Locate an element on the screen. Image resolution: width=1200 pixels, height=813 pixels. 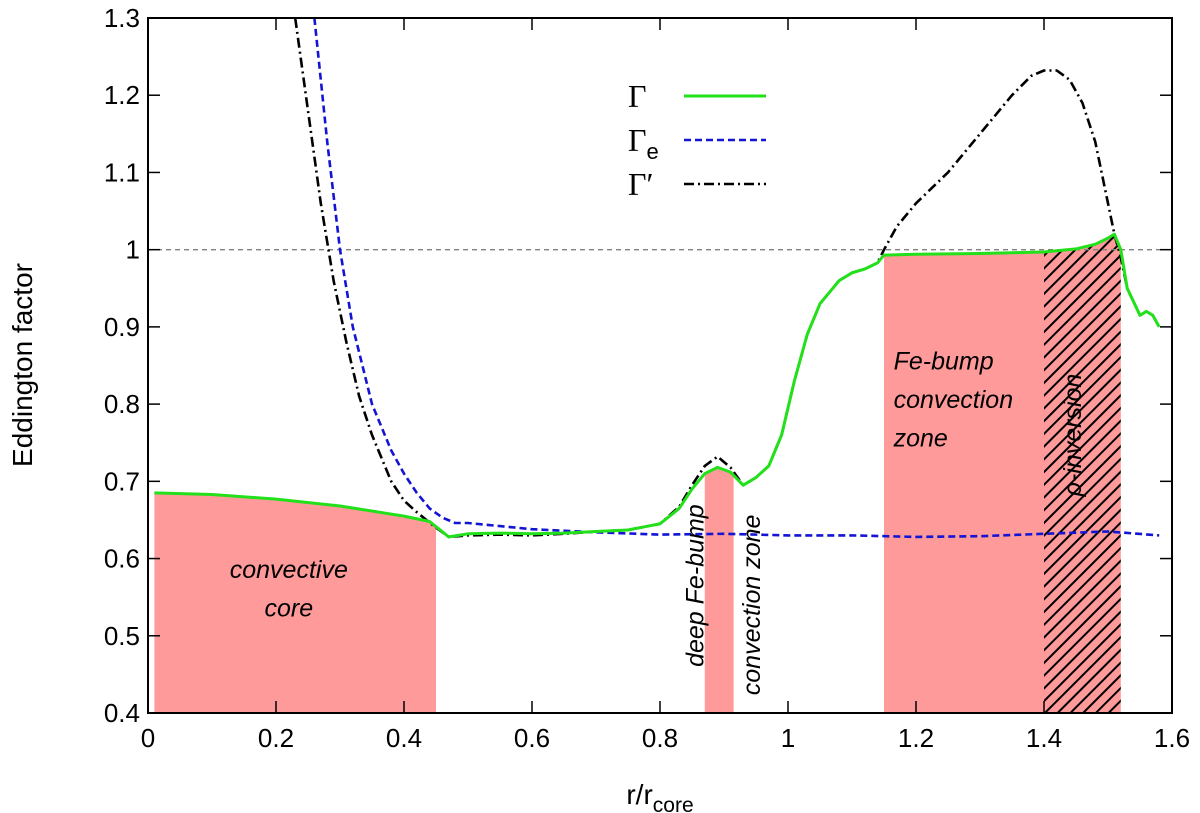
legend-label-main-0: Γ is located at coordinates (637, 96).